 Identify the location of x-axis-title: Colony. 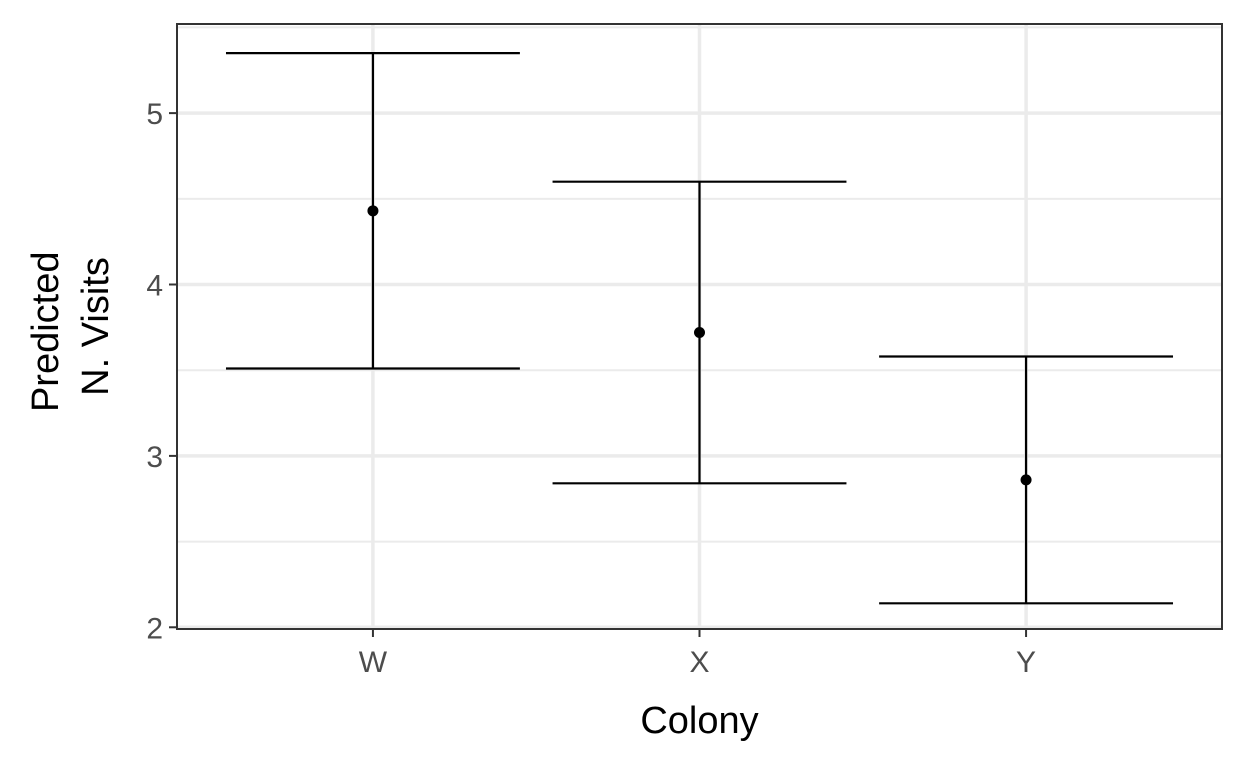
(699, 721).